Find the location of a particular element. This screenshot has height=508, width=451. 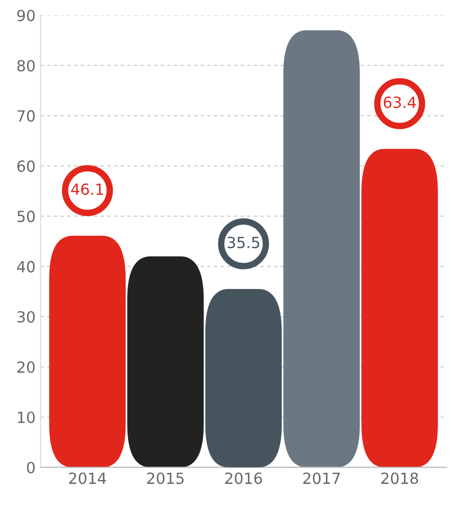

x-tick-label: 2018 is located at coordinates (399, 478).